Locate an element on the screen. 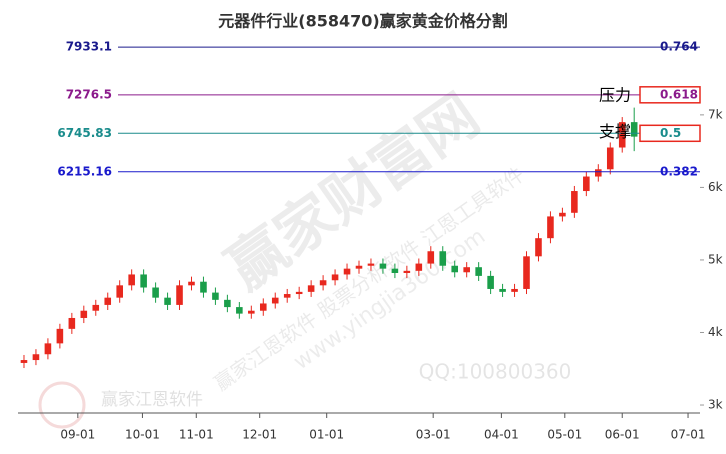  x-tick-label: 07-01 is located at coordinates (688, 435).